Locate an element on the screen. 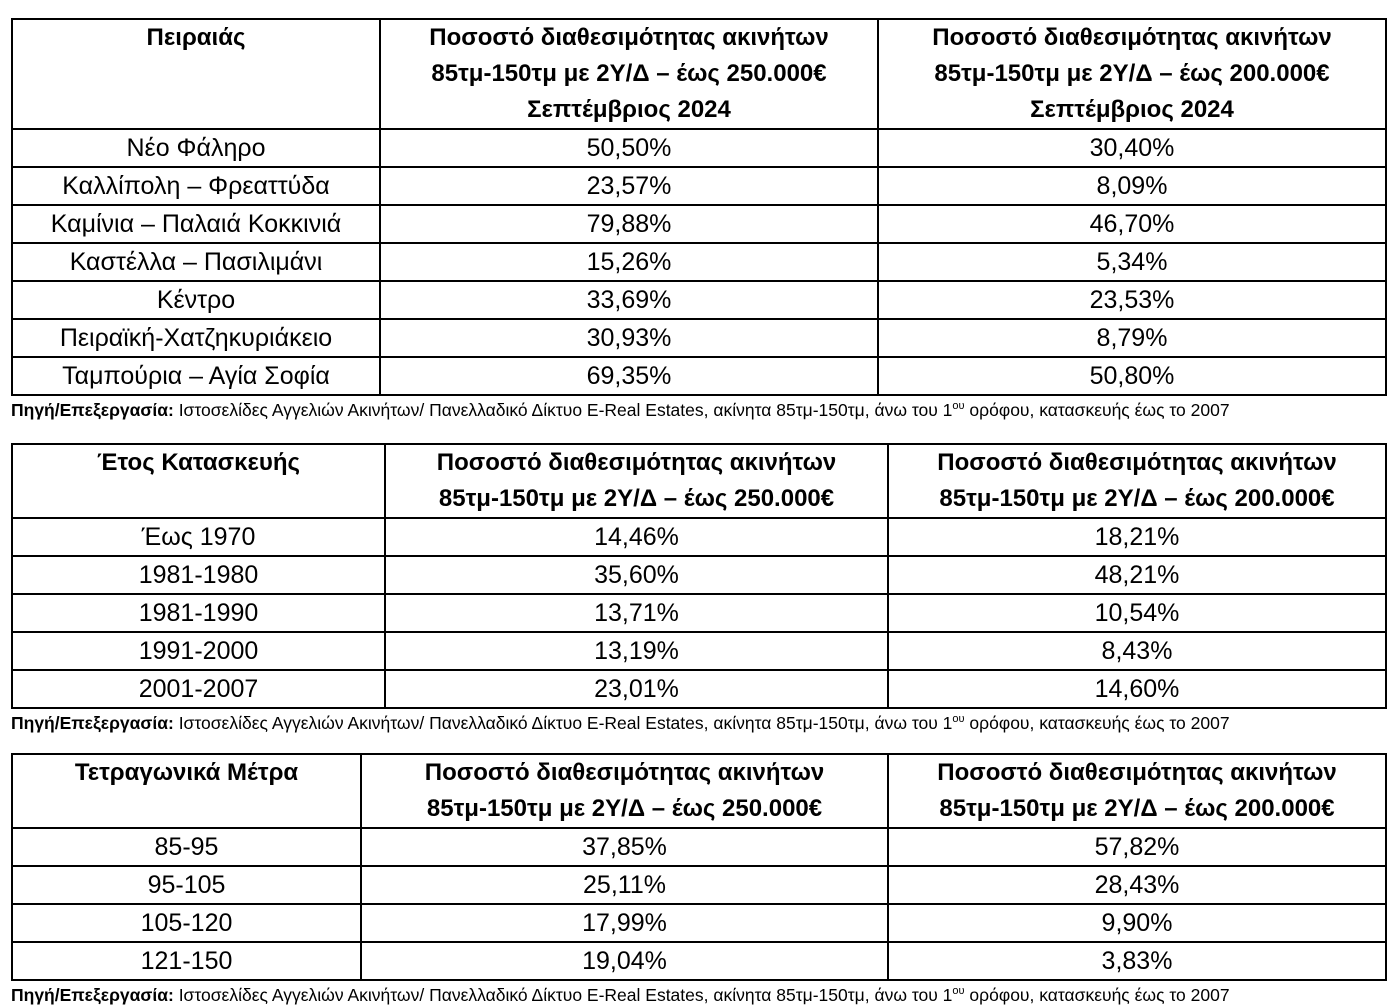 The width and height of the screenshot is (1390, 1006). pct-200k-value: 9,90% is located at coordinates (1137, 923).